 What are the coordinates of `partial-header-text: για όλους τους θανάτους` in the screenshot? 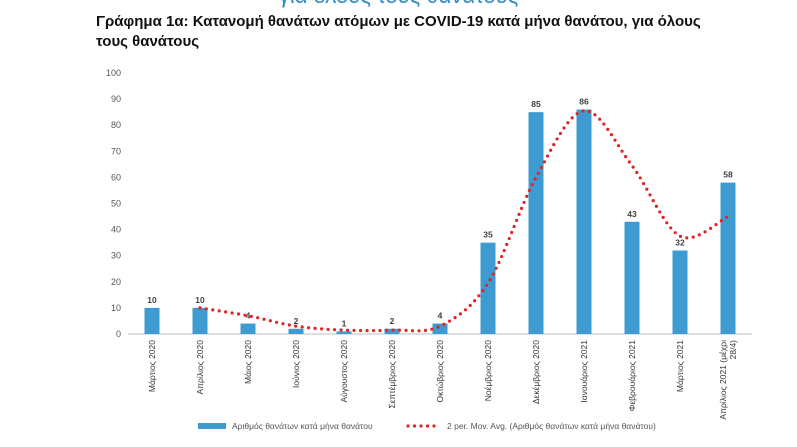 It's located at (398, 4).